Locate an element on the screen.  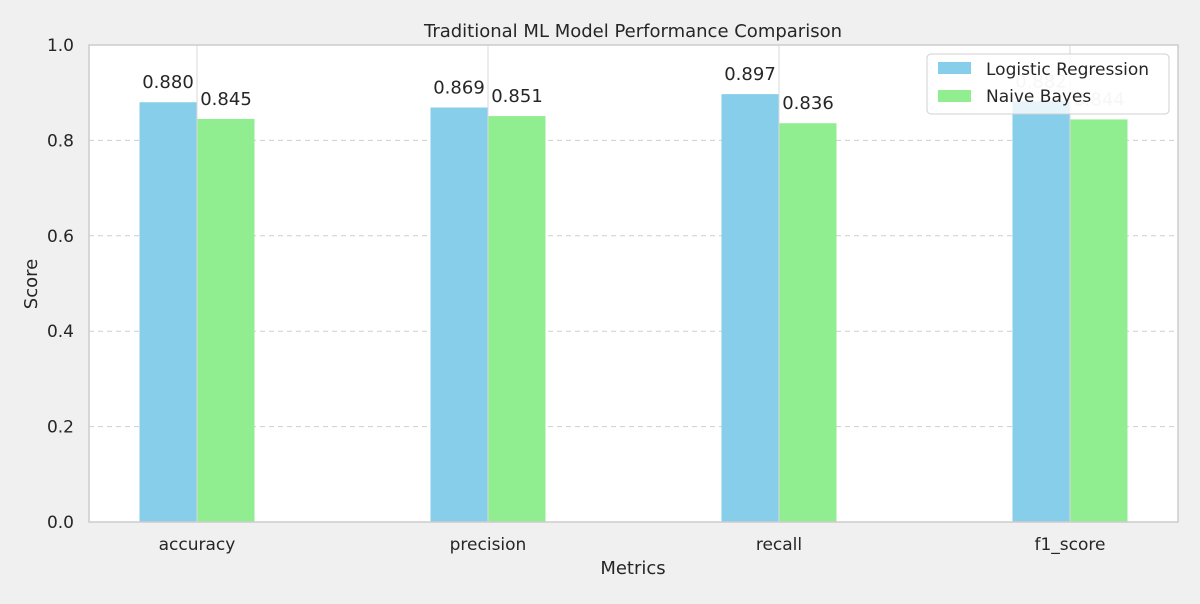
x-tick-label-precision: precision is located at coordinates (488, 545).